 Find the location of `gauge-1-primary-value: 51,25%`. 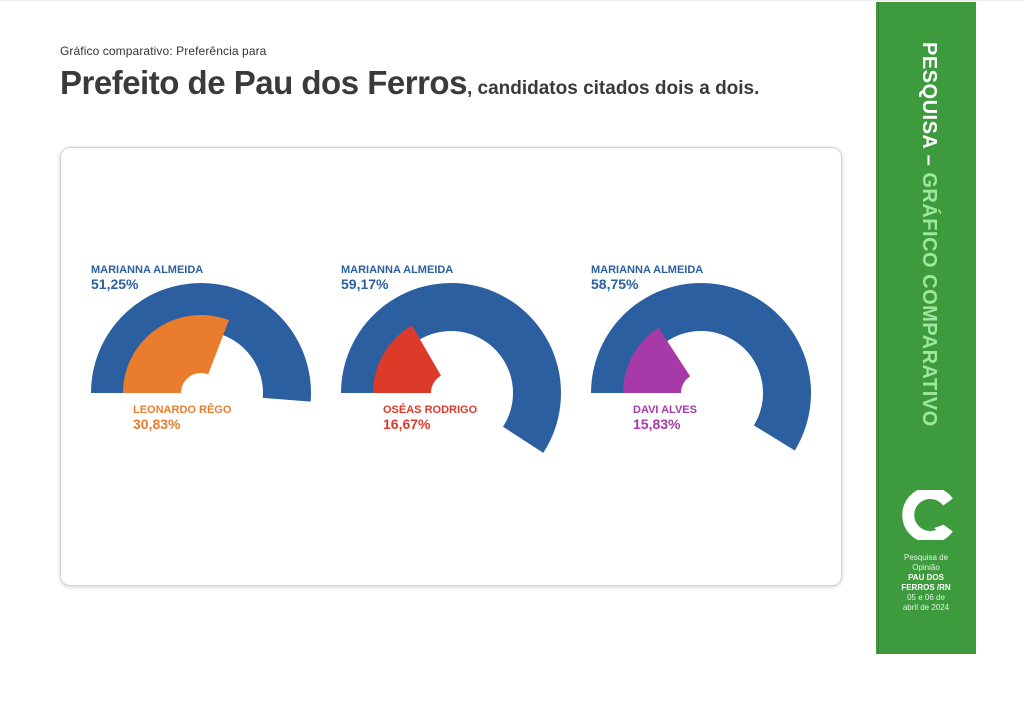

gauge-1-primary-value: 51,25% is located at coordinates (115, 284).